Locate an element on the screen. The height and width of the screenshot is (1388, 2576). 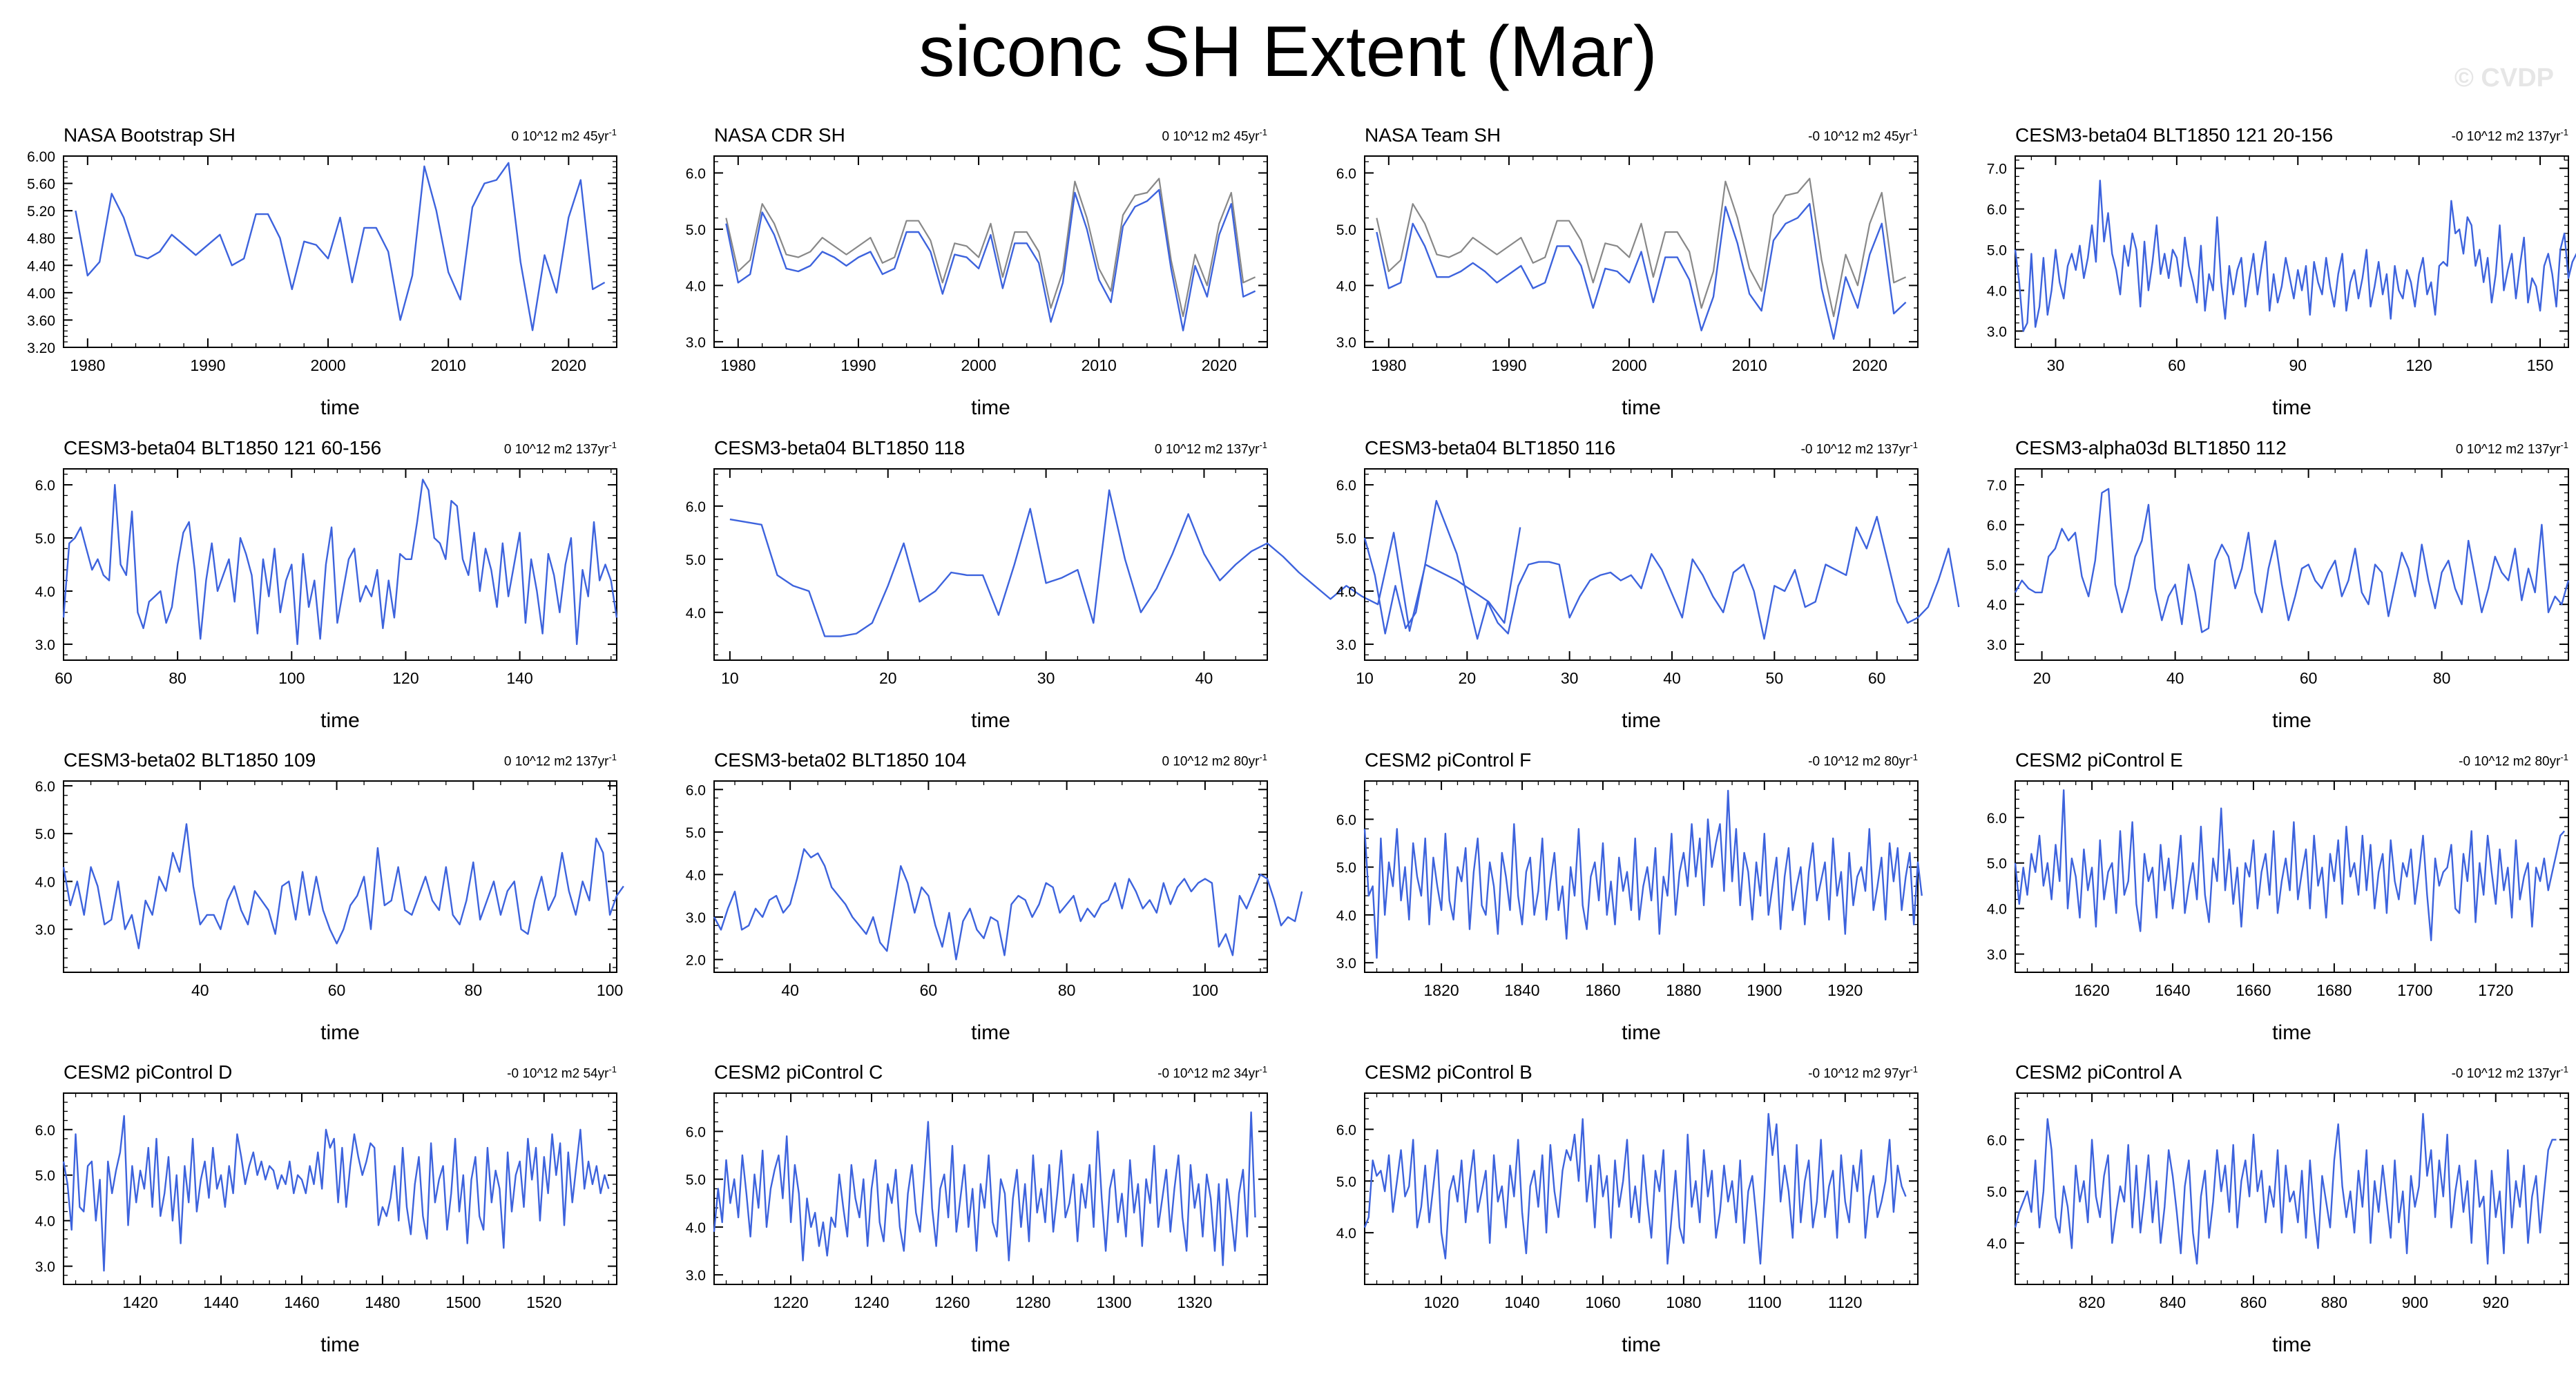
panel-title: CESM3-beta04 BLT1850 118 is located at coordinates (839, 448).